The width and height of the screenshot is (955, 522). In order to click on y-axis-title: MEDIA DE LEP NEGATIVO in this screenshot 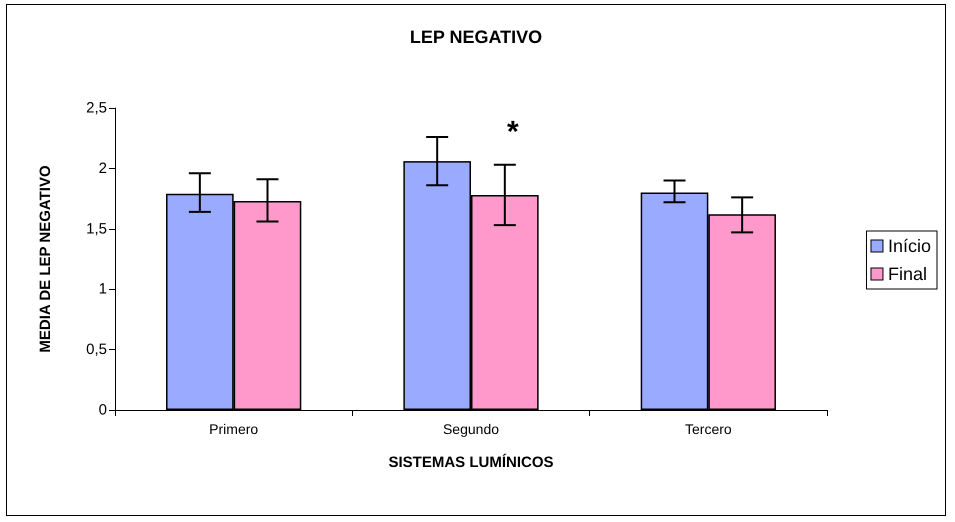, I will do `click(45, 259)`.